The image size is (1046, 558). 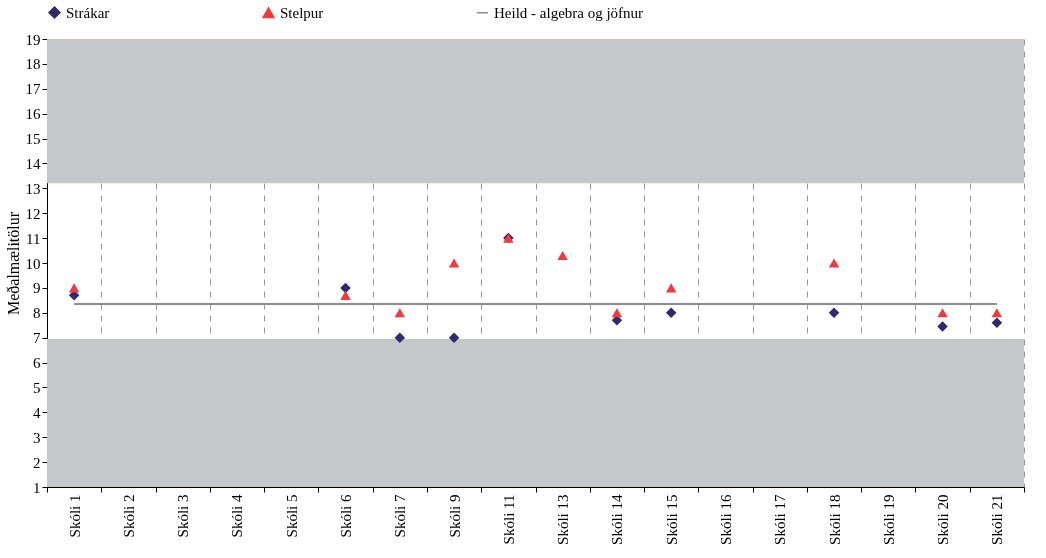 What do you see at coordinates (302, 12) in the screenshot?
I see `legend-label: Stelpur` at bounding box center [302, 12].